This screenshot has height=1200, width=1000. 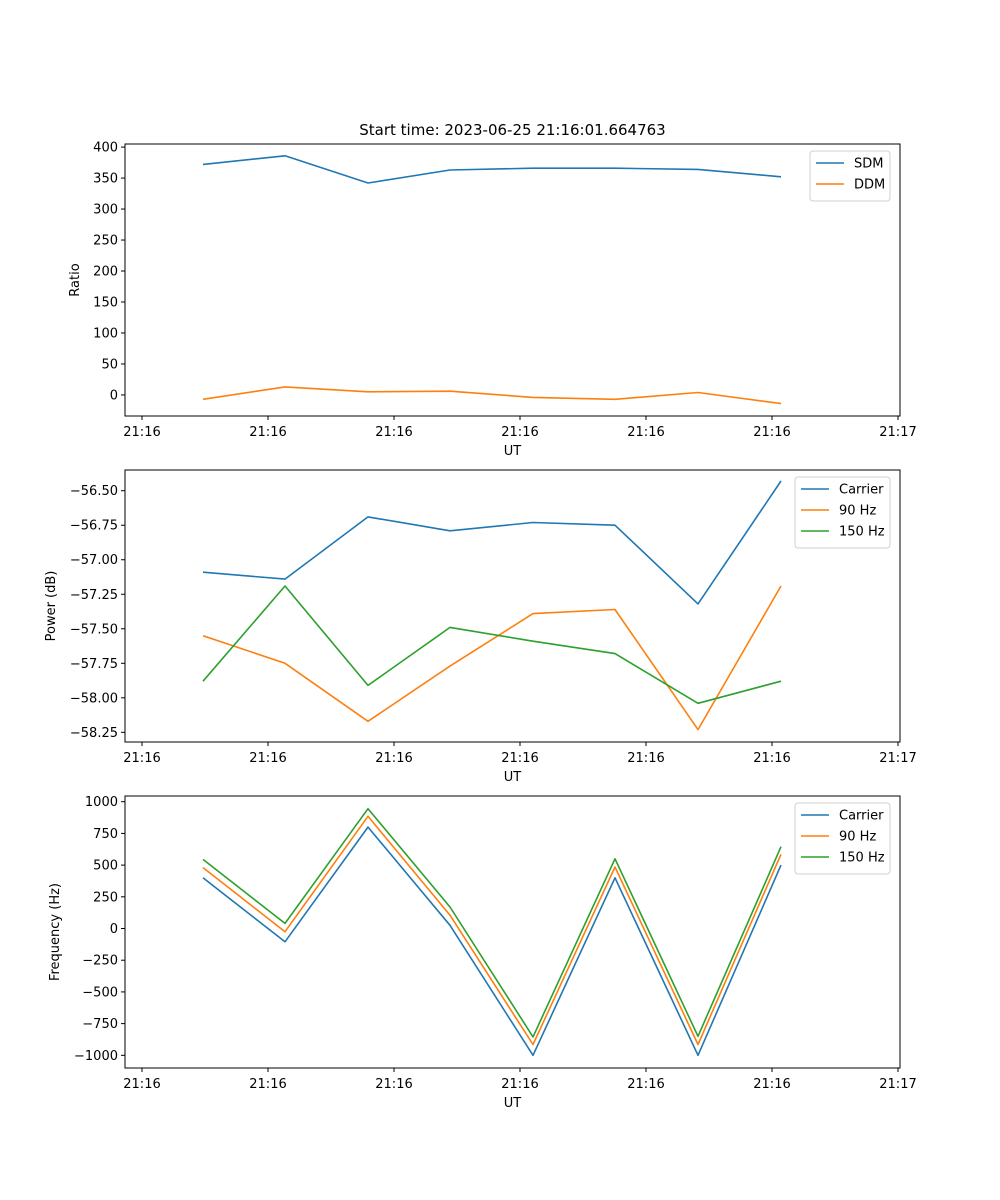 I want to click on y-tick-label: −57.75, so click(x=94, y=664).